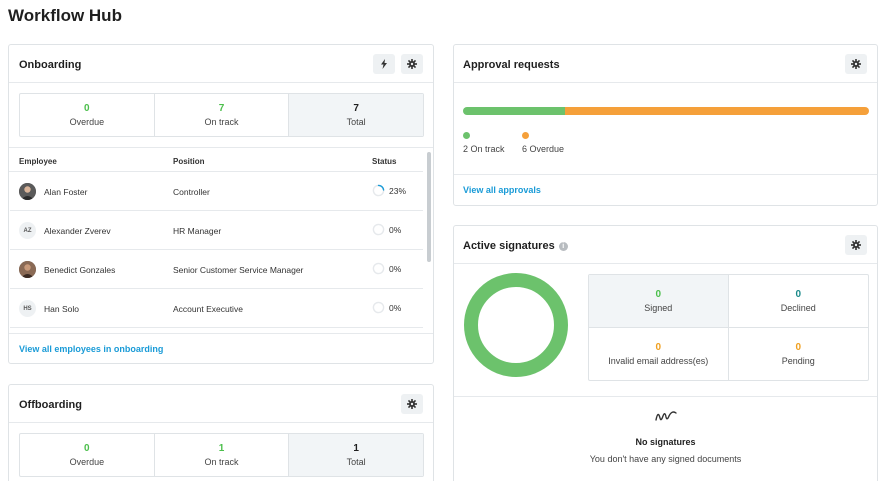 The width and height of the screenshot is (890, 481). I want to click on signatures-donut-chart, so click(516, 325).